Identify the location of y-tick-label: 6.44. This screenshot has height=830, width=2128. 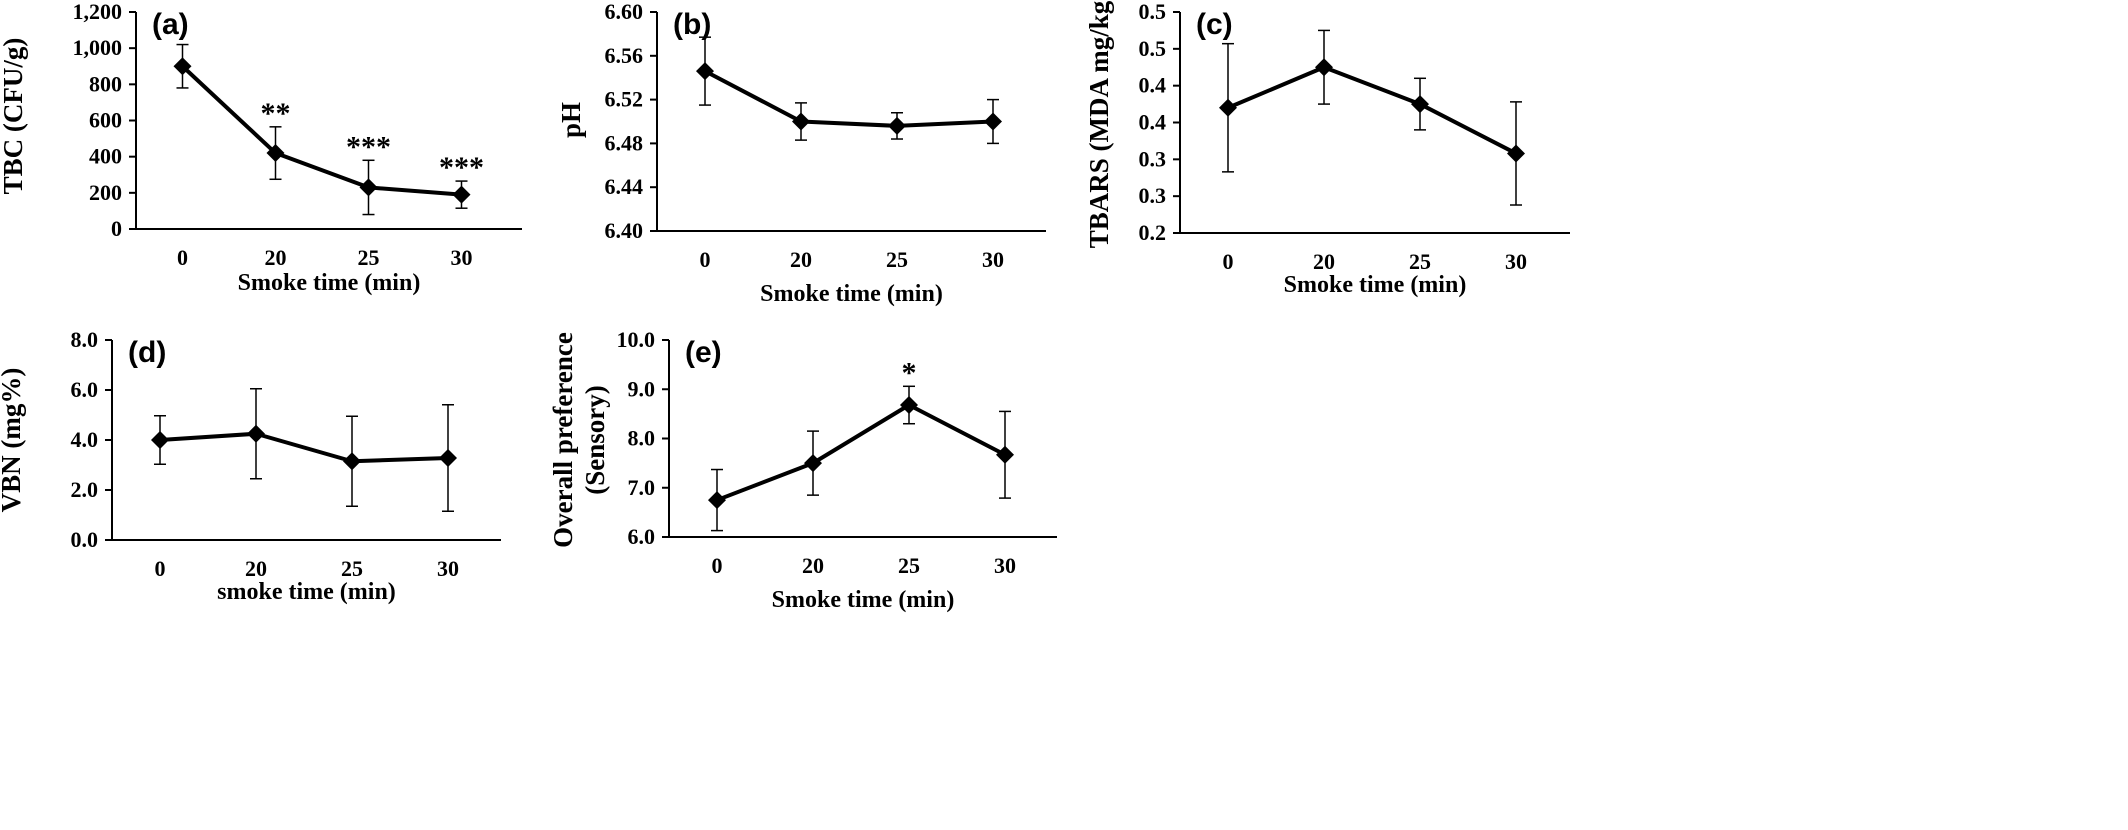
(624, 186).